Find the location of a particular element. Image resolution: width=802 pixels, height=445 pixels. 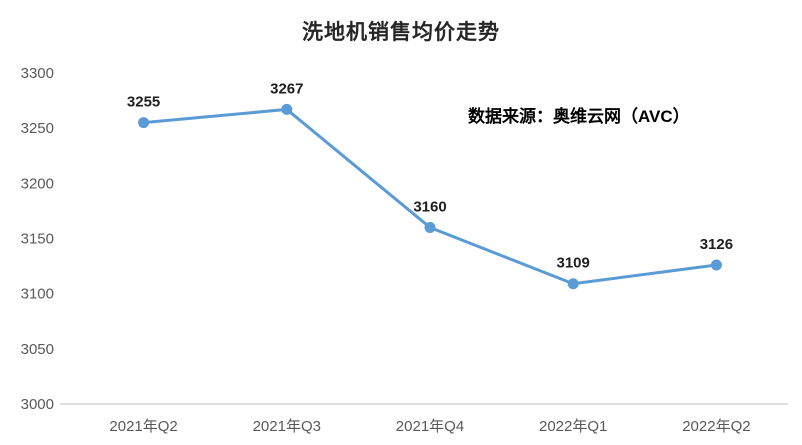

data-point-label: 3267 is located at coordinates (286, 88).